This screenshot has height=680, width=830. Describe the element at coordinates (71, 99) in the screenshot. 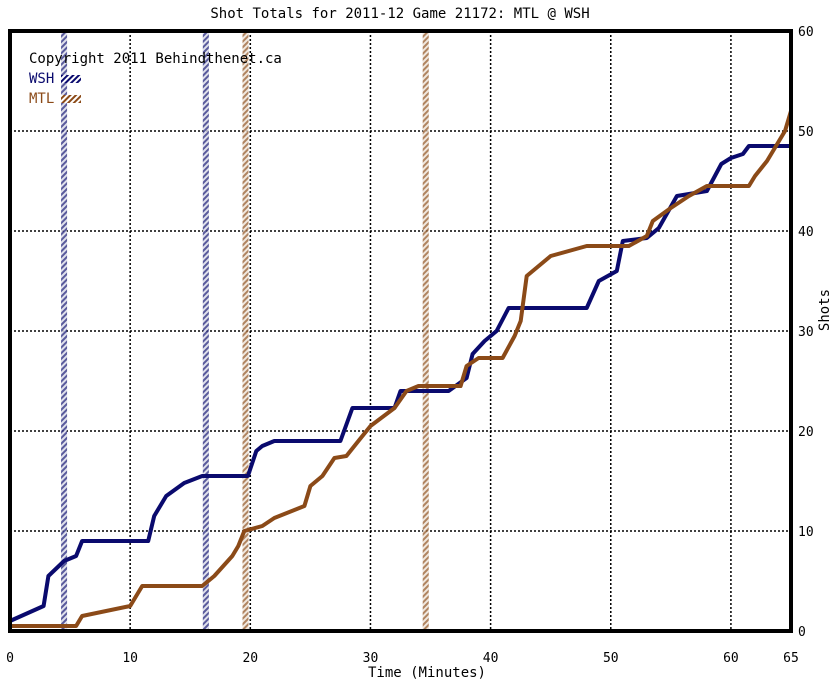

I see `legend-mtl-swatch` at that location.